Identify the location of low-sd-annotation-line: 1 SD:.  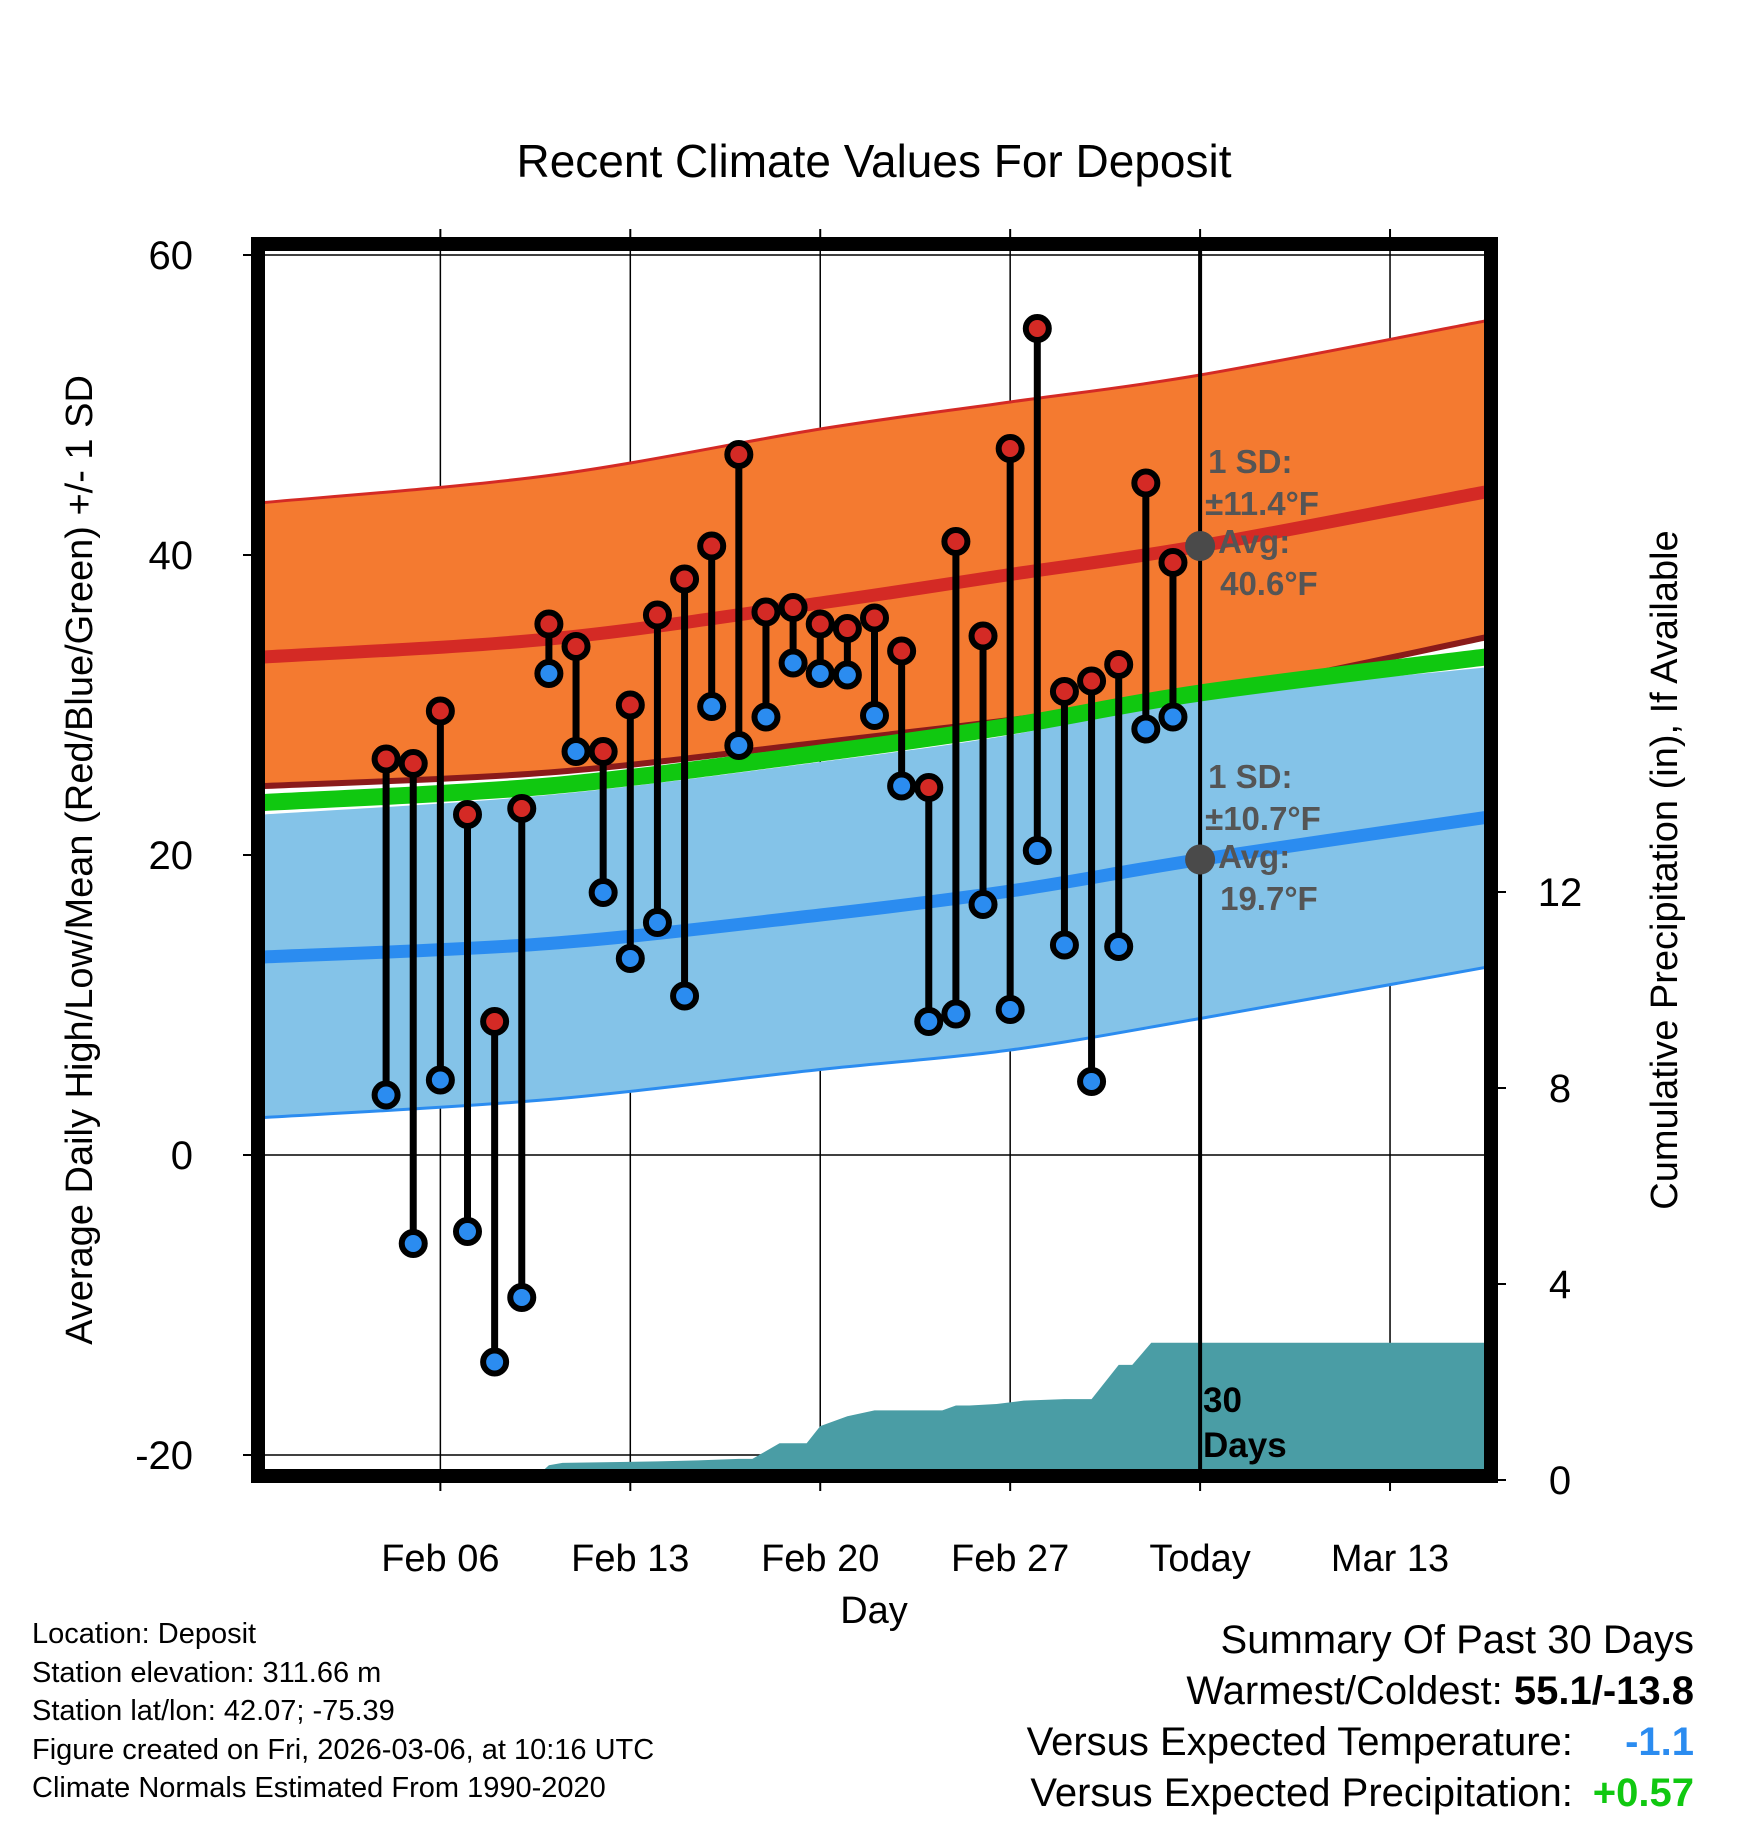
(1250, 776).